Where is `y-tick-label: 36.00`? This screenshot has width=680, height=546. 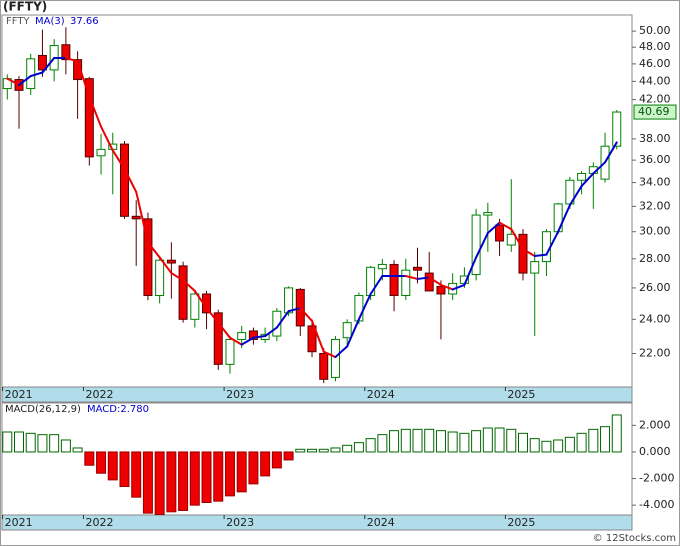 y-tick-label: 36.00 is located at coordinates (655, 159).